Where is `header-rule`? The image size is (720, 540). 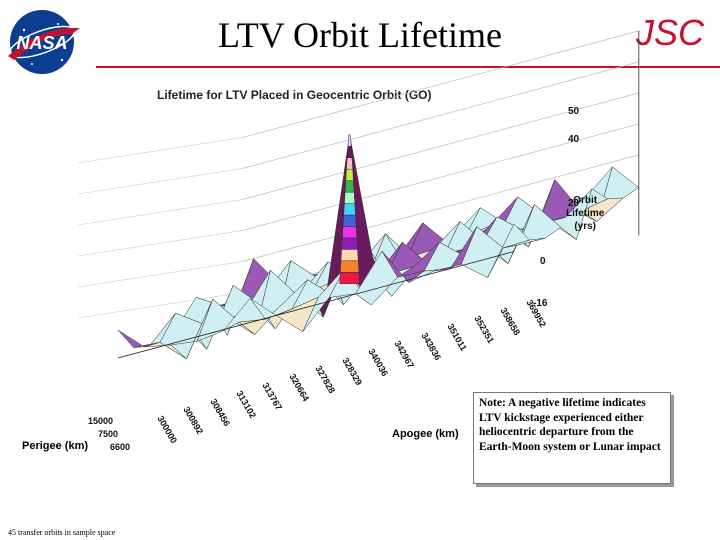 header-rule is located at coordinates (408, 67).